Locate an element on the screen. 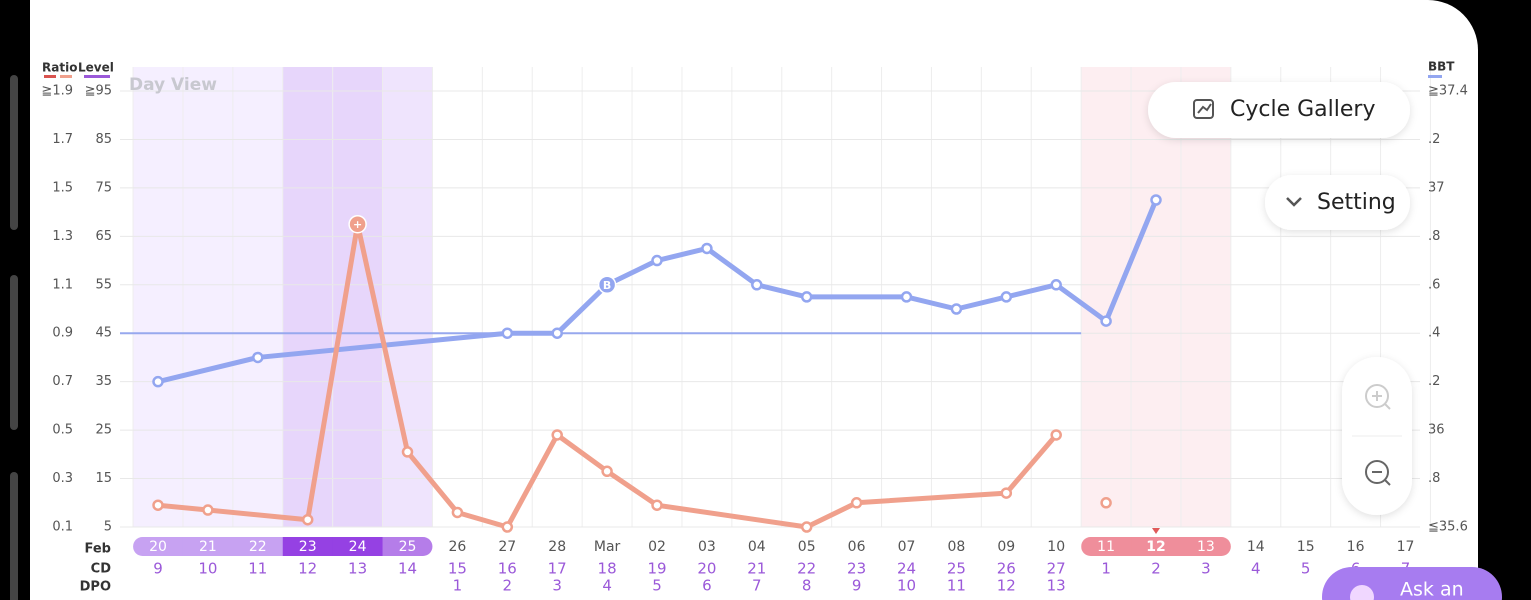  date-label: 25 is located at coordinates (408, 547).